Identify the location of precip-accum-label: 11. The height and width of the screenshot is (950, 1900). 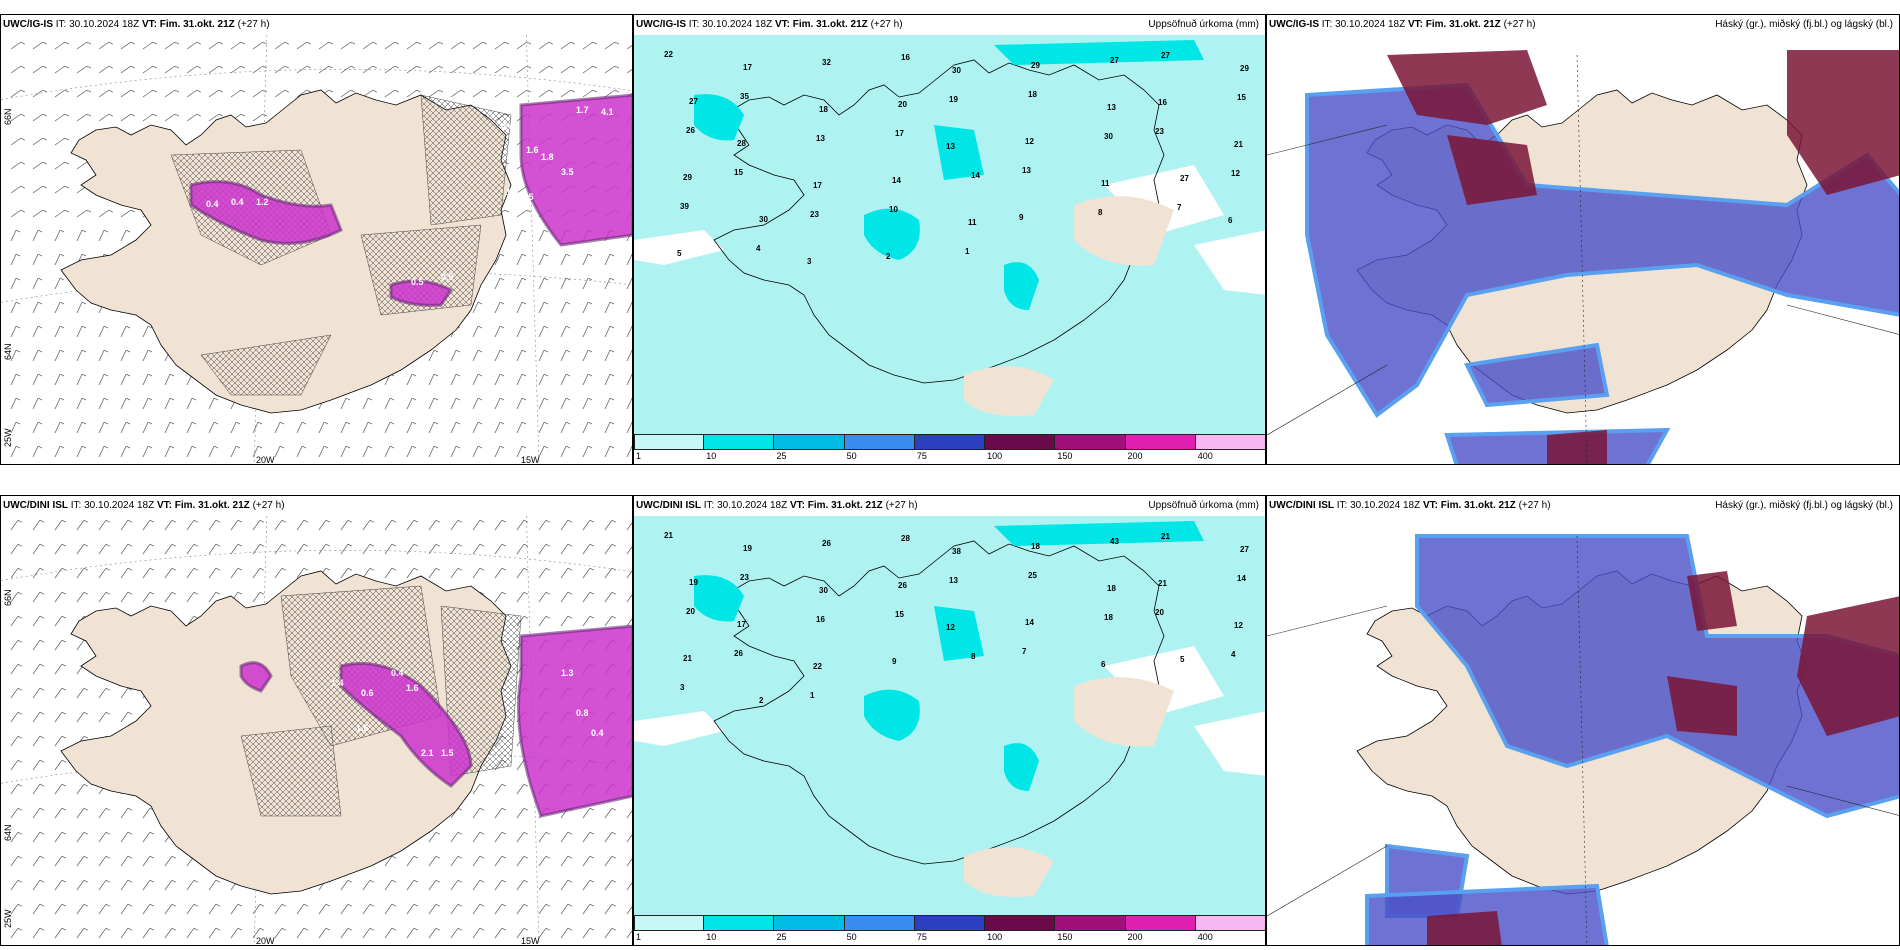
(972, 222).